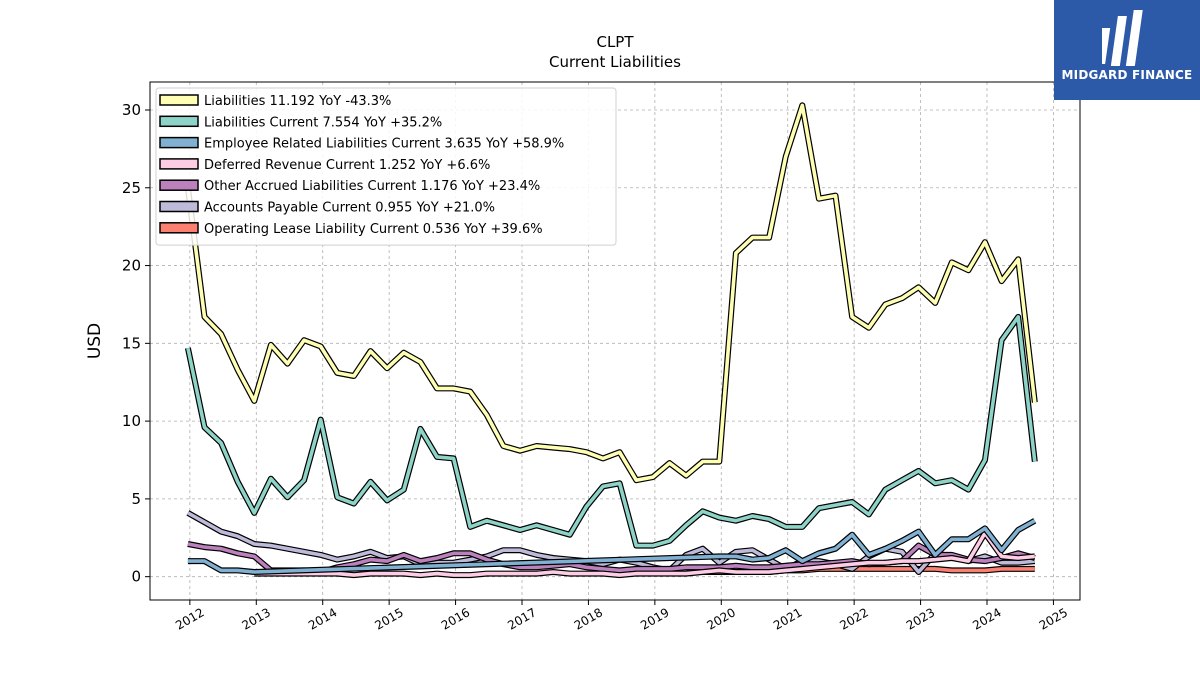 This screenshot has width=1200, height=675. What do you see at coordinates (297, 101) in the screenshot?
I see `legend-label: Liabilities 11.192 YoY -43.3%` at bounding box center [297, 101].